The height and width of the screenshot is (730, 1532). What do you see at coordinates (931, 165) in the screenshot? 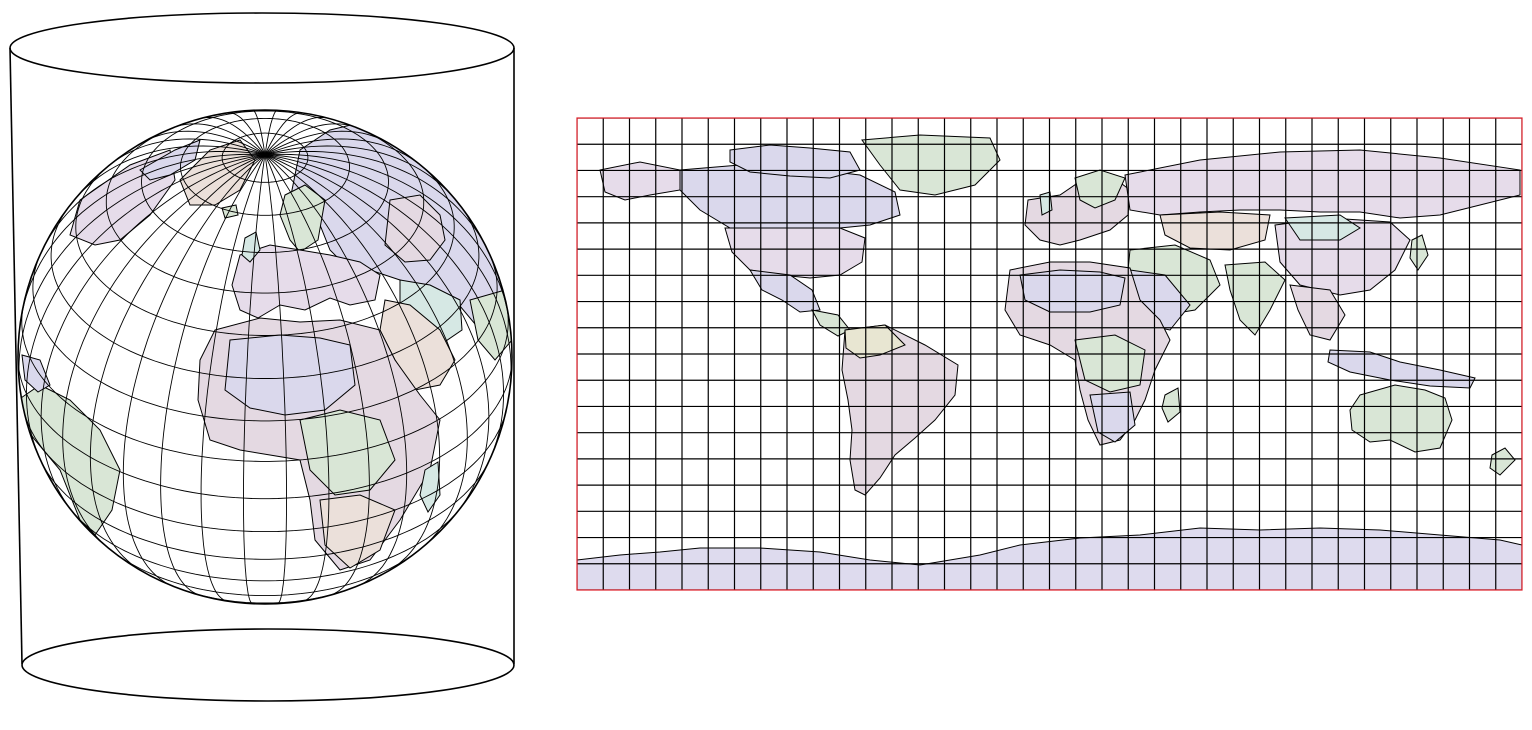
I see `map-land-greenland` at bounding box center [931, 165].